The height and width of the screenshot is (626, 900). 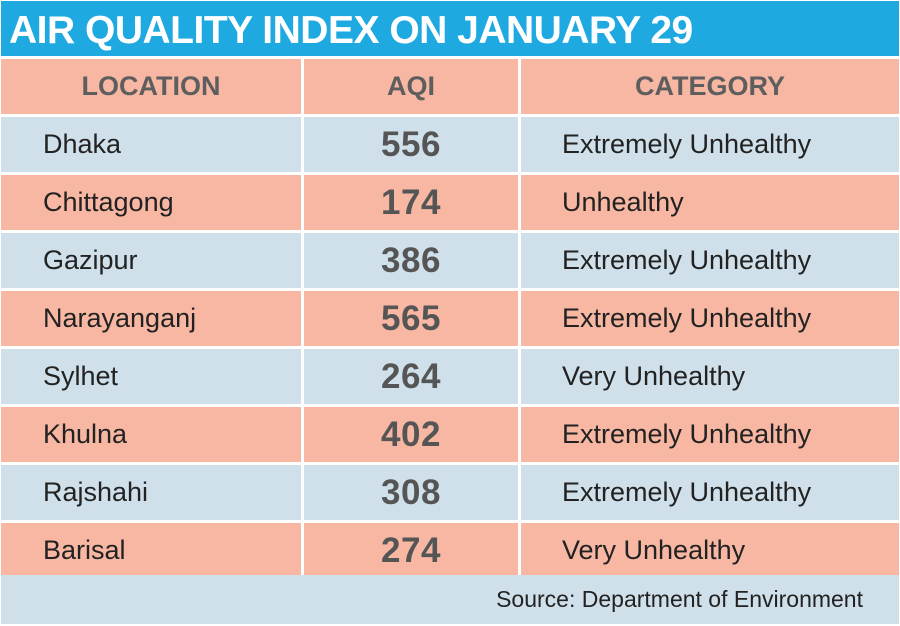 I want to click on header-row: LOCATION AQI CATEGORY, so click(x=450, y=86).